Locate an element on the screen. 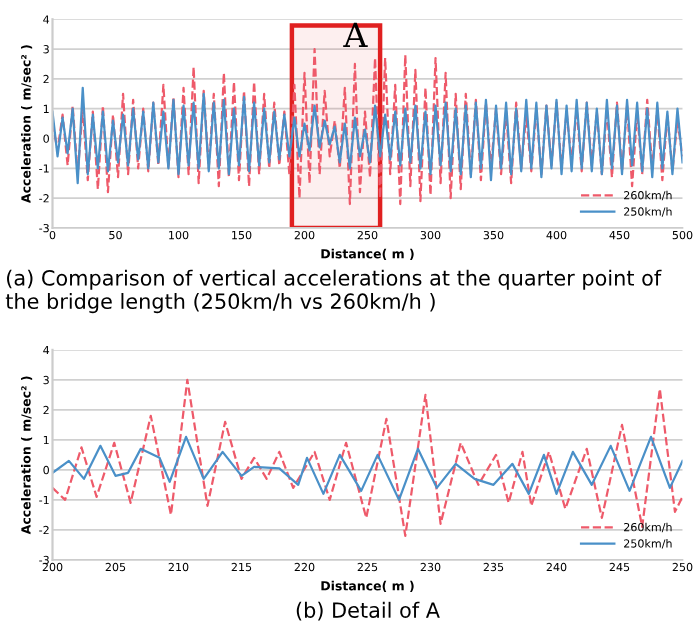 This screenshot has height=642, width=700. band-label: A is located at coordinates (355, 34).